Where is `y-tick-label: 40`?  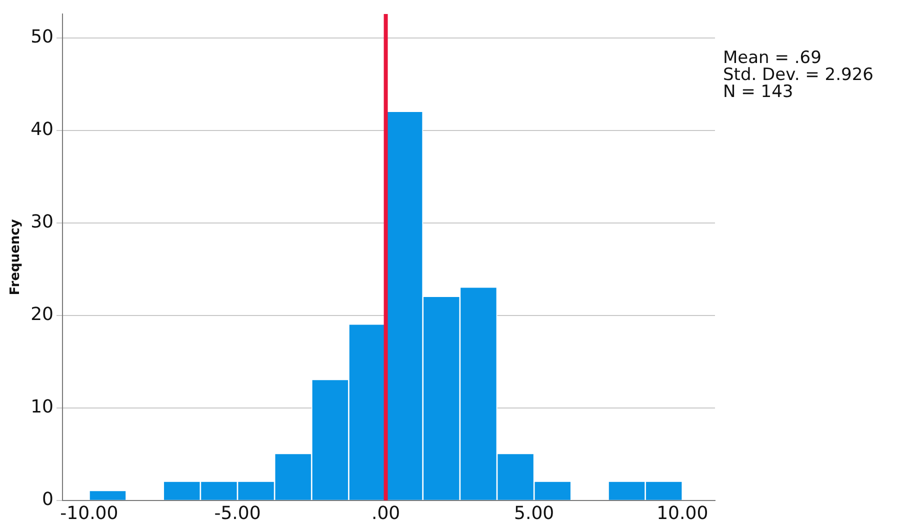 y-tick-label: 40 is located at coordinates (42, 129).